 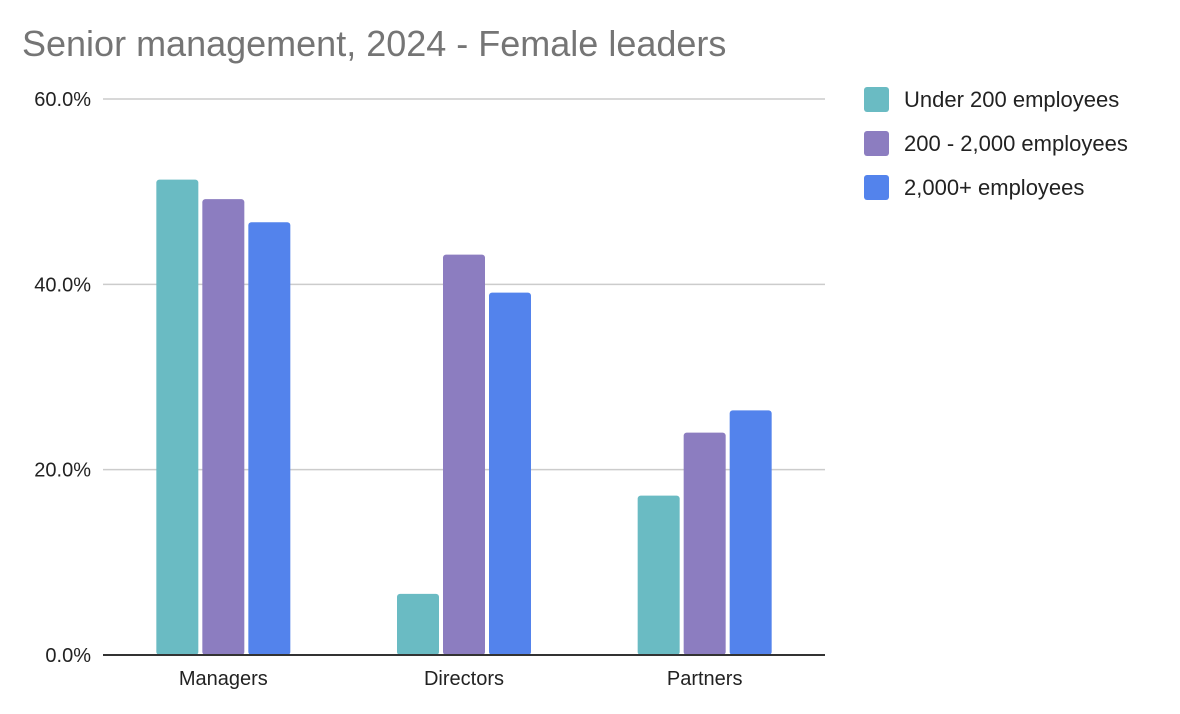 What do you see at coordinates (223, 679) in the screenshot?
I see `x-tick-label: Managers` at bounding box center [223, 679].